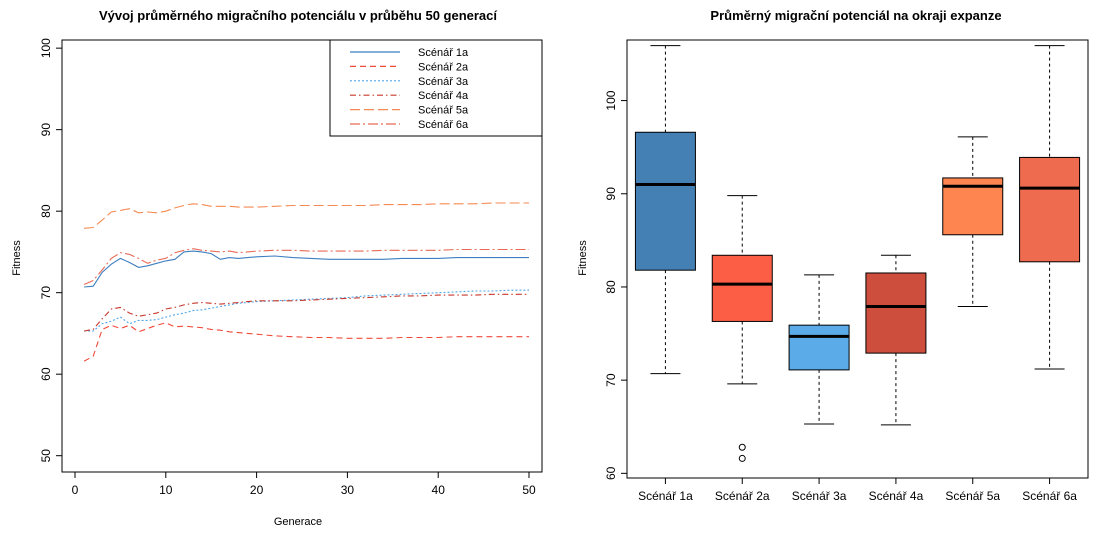 This screenshot has height=535, width=1103. What do you see at coordinates (1049, 496) in the screenshot?
I see `category-label: Scénář 6a` at bounding box center [1049, 496].